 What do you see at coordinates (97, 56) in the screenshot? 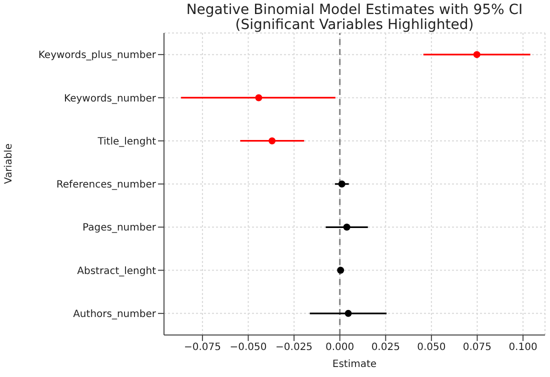
I see `y-tick-label: Keywords_plus_number` at bounding box center [97, 56].